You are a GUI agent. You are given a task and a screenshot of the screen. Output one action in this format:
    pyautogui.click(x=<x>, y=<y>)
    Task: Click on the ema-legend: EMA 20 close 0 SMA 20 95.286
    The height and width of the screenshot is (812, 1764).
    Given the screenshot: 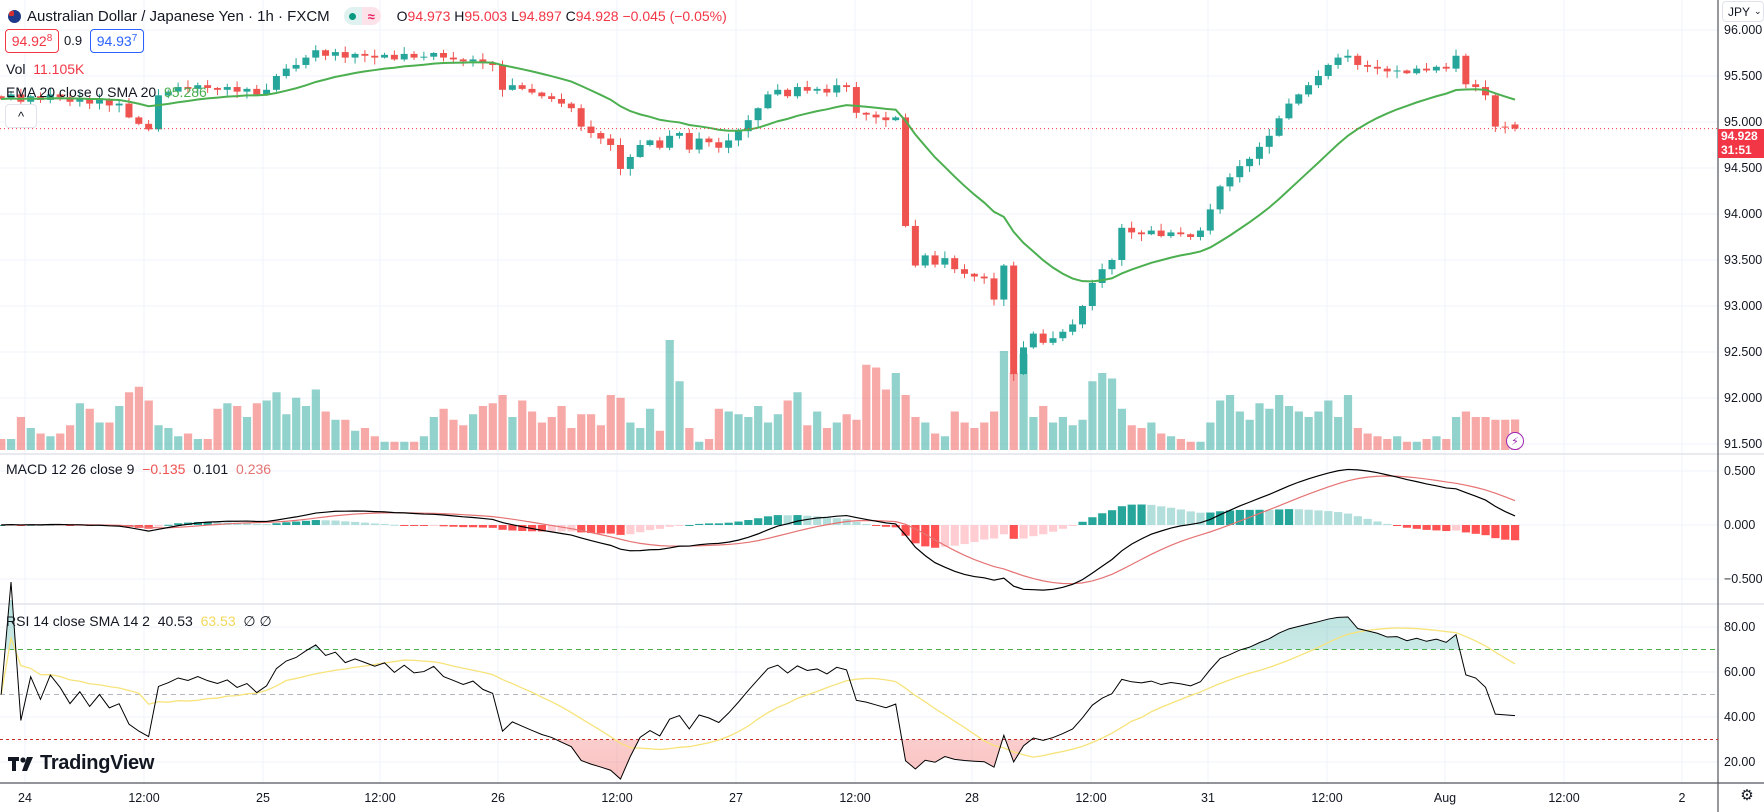 What is the action you would take?
    pyautogui.click(x=106, y=92)
    